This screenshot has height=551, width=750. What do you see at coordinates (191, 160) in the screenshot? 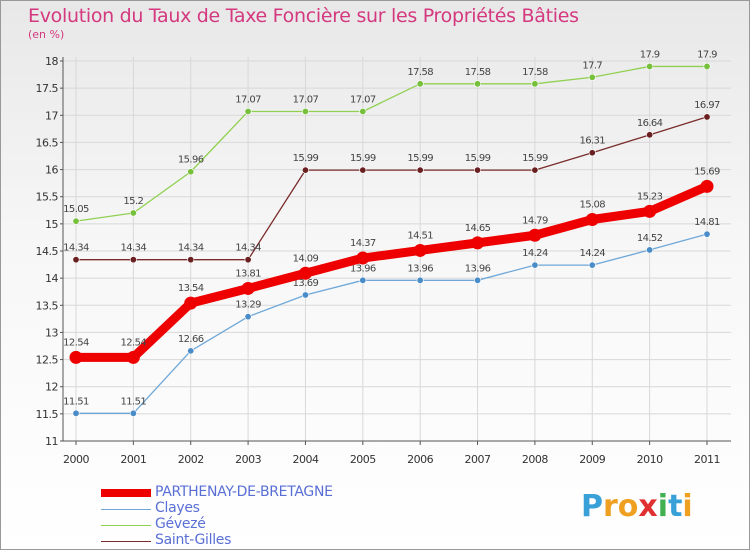
I see `data-label-g-vez-: 15.96` at bounding box center [191, 160].